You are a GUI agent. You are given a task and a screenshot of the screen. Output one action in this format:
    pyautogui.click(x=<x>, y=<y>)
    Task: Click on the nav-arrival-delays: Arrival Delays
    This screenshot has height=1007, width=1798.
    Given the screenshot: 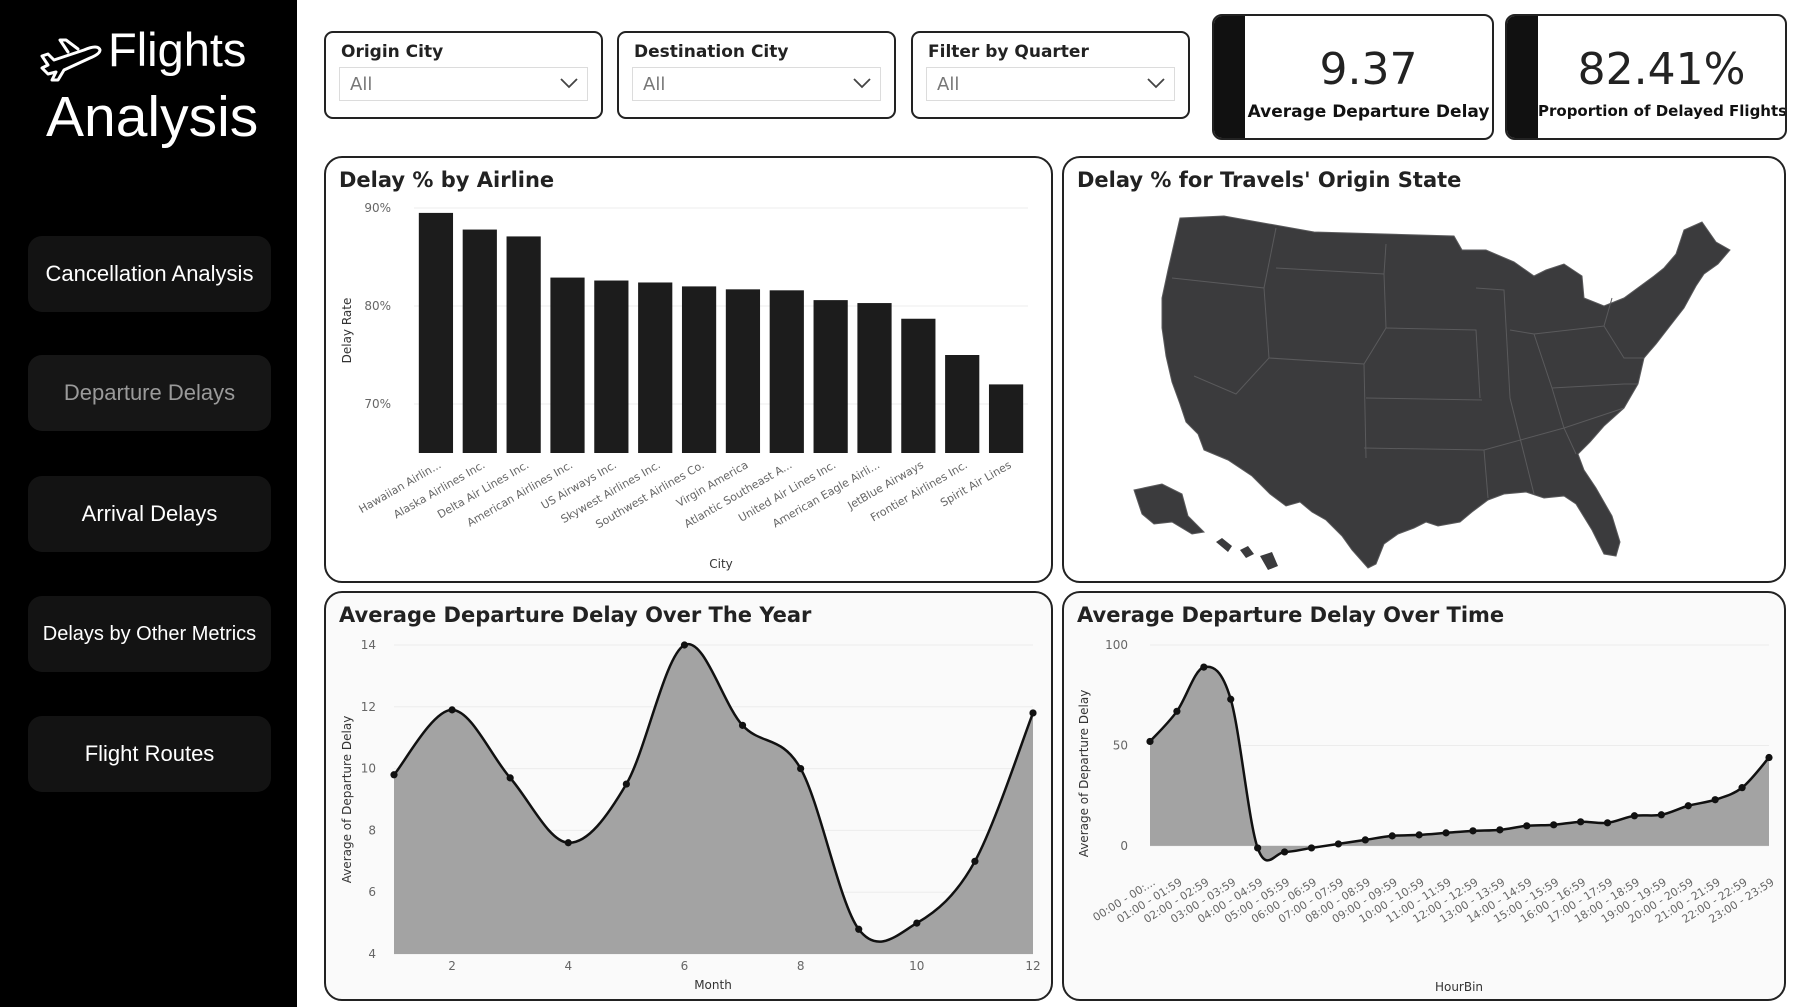 What is the action you would take?
    pyautogui.click(x=149, y=514)
    